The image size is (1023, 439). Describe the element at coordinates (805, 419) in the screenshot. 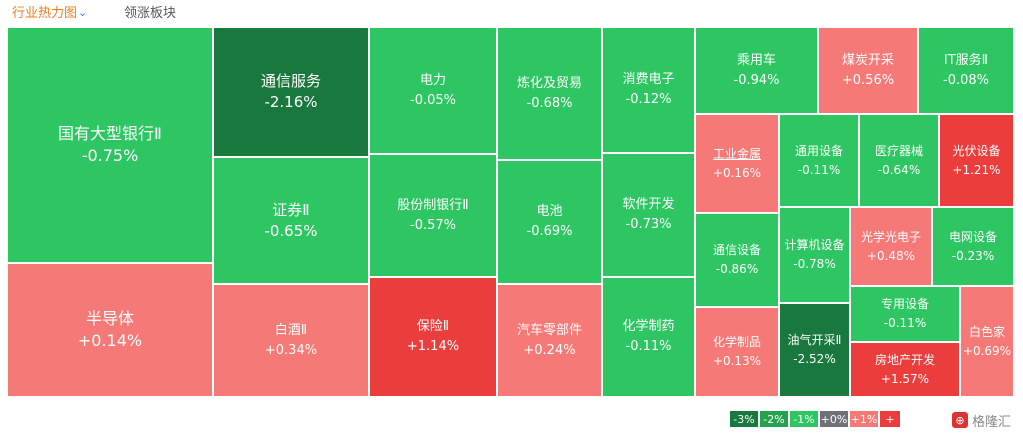

I see `legend-item: -1%` at that location.